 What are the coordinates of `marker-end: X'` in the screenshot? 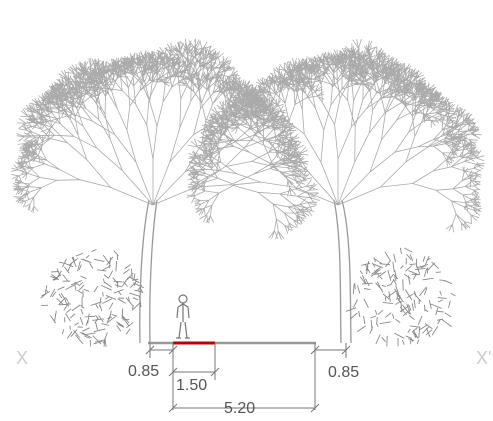 It's located at (483, 358).